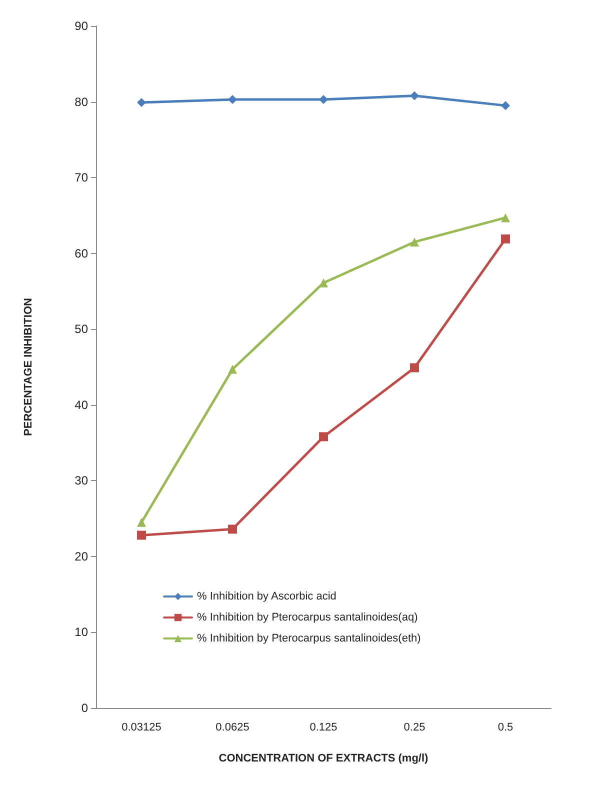 Image resolution: width=589 pixels, height=787 pixels. I want to click on x-tick-label: 0.5, so click(506, 728).